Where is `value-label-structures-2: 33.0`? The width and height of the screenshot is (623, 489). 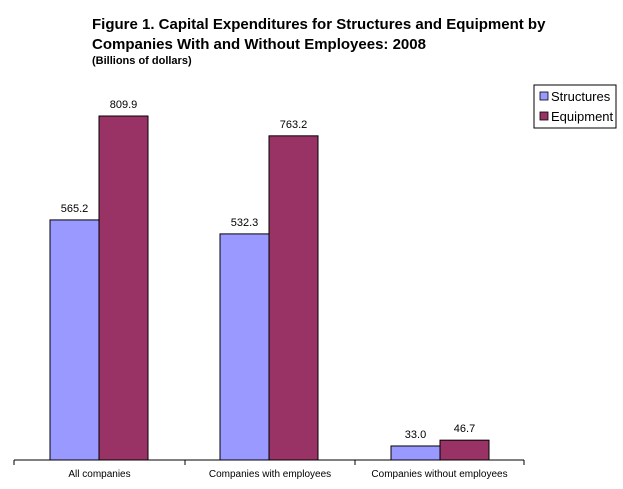 value-label-structures-2: 33.0 is located at coordinates (415, 435).